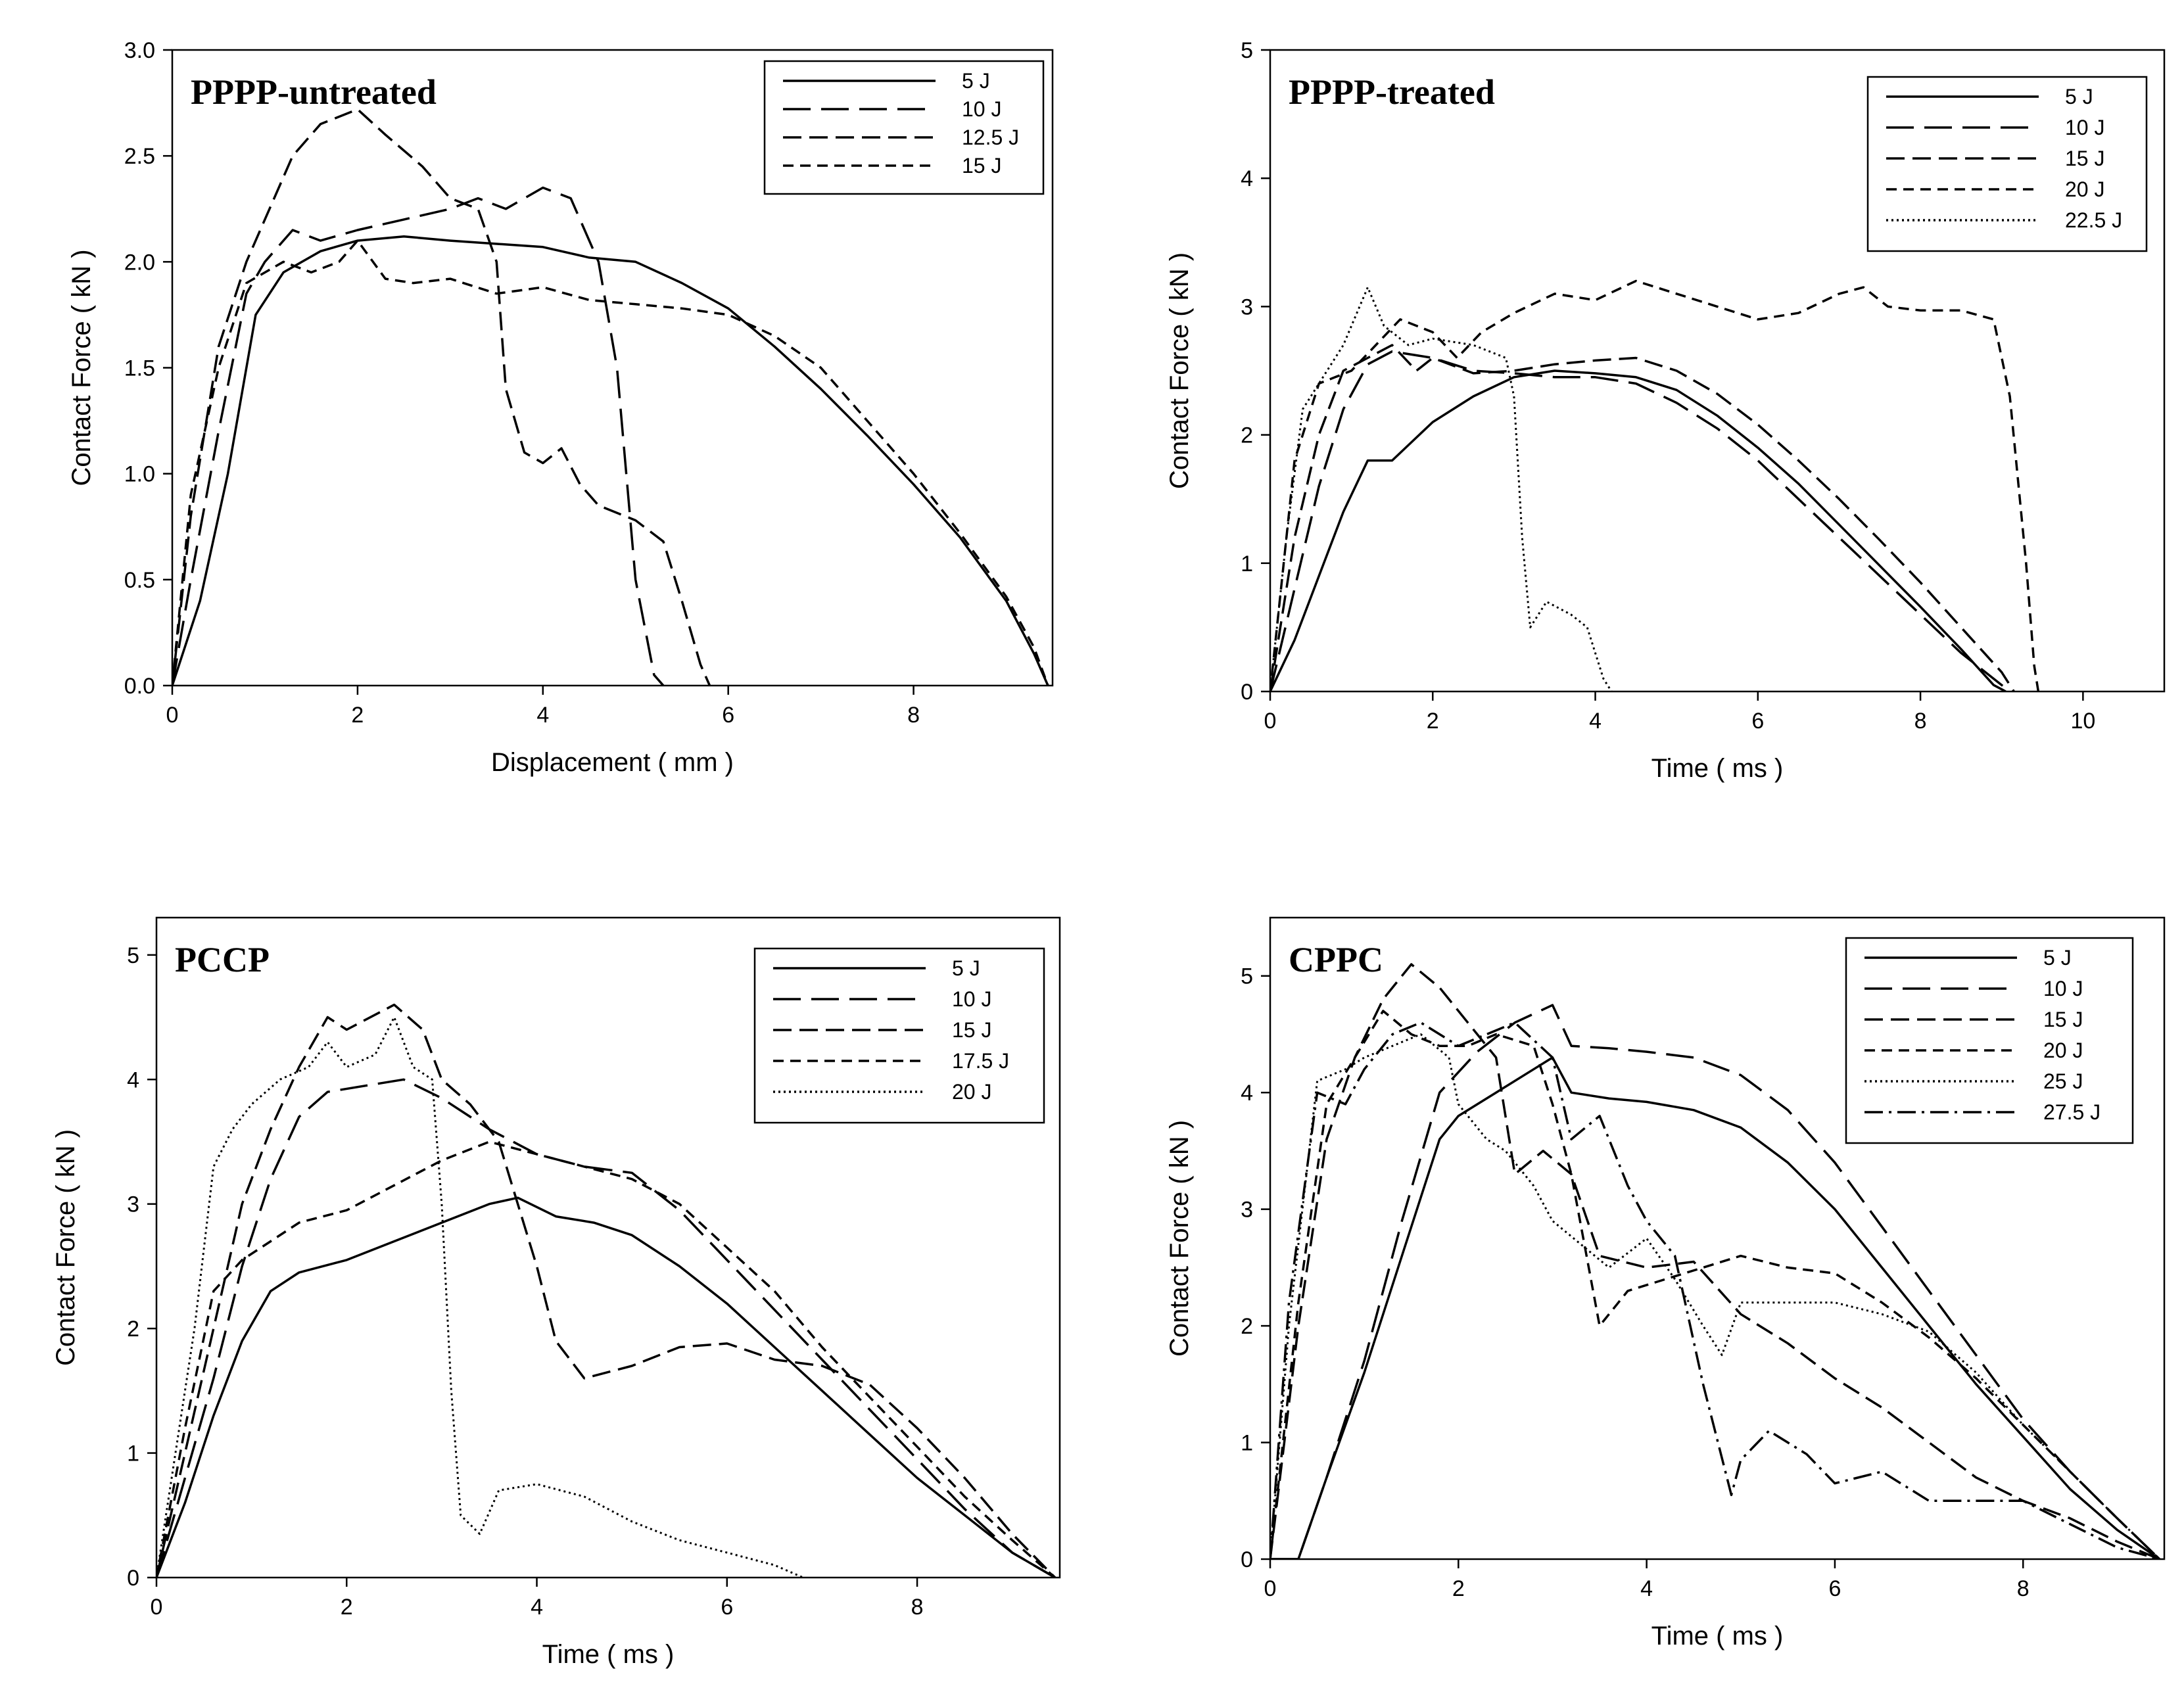 This screenshot has width=2184, height=1686. I want to click on series-line-25Jj, so click(1715, 1296).